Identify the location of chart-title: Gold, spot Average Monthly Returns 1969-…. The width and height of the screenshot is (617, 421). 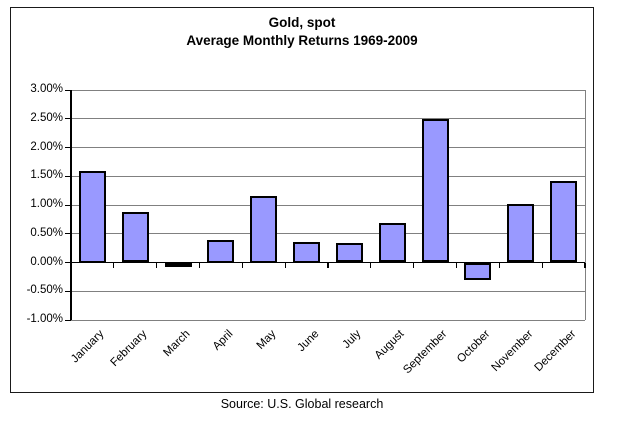
(302, 32).